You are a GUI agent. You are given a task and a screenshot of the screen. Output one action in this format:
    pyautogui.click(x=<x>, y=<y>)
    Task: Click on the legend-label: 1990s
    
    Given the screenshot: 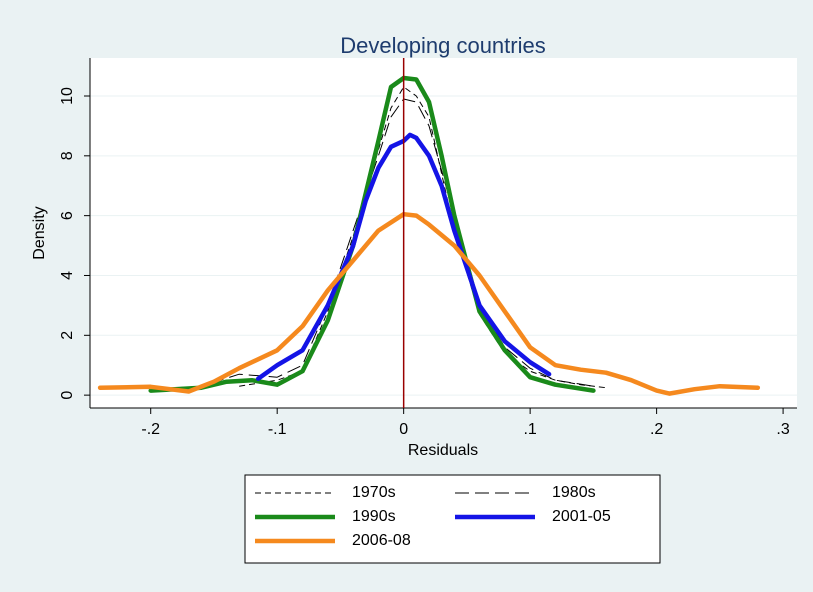 What is the action you would take?
    pyautogui.click(x=374, y=516)
    